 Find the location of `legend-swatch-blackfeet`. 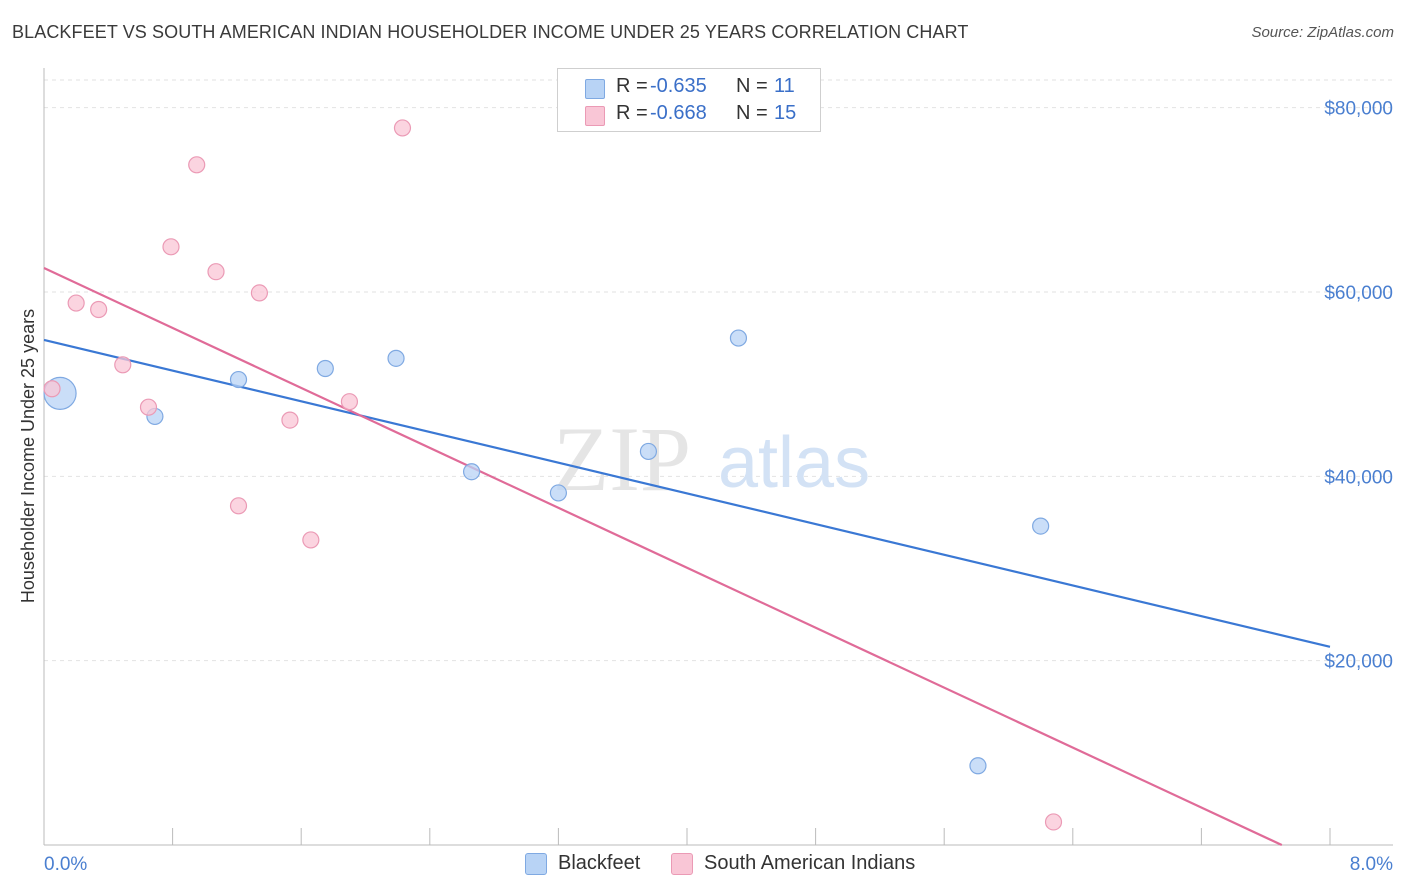

legend-swatch-blackfeet is located at coordinates (595, 89).